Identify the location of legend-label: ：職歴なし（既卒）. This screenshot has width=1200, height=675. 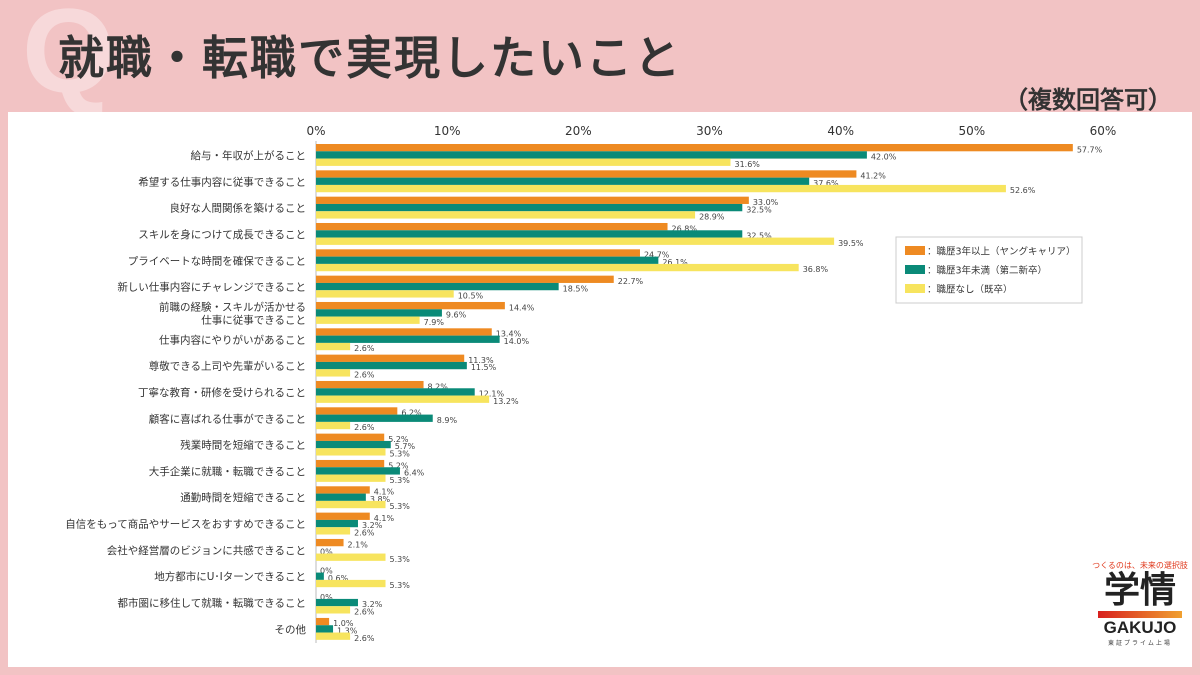
(970, 290).